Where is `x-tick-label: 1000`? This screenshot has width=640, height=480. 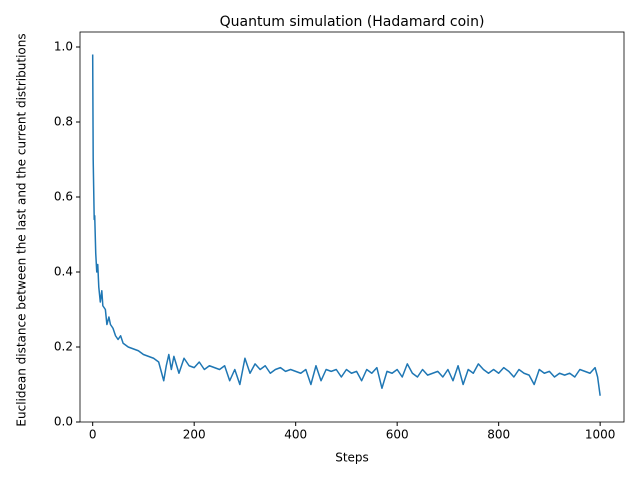
x-tick-label: 1000 is located at coordinates (600, 435).